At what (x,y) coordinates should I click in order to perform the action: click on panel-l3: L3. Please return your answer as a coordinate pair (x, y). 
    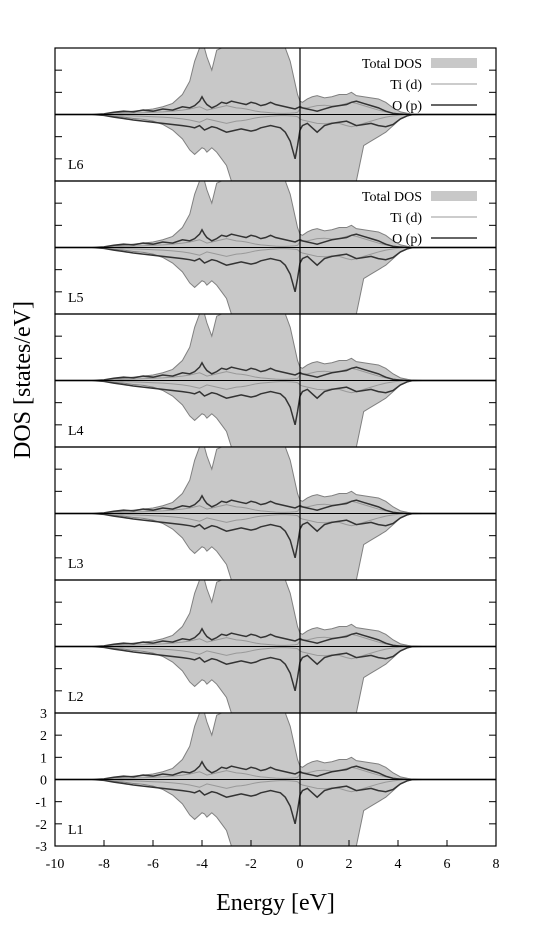
    Looking at the image, I should click on (275, 513).